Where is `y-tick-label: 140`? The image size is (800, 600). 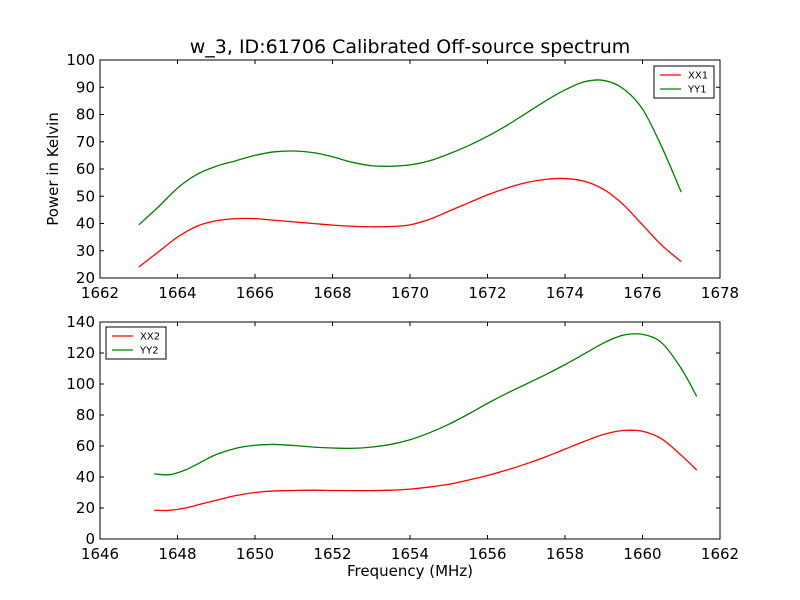
y-tick-label: 140 is located at coordinates (80, 322).